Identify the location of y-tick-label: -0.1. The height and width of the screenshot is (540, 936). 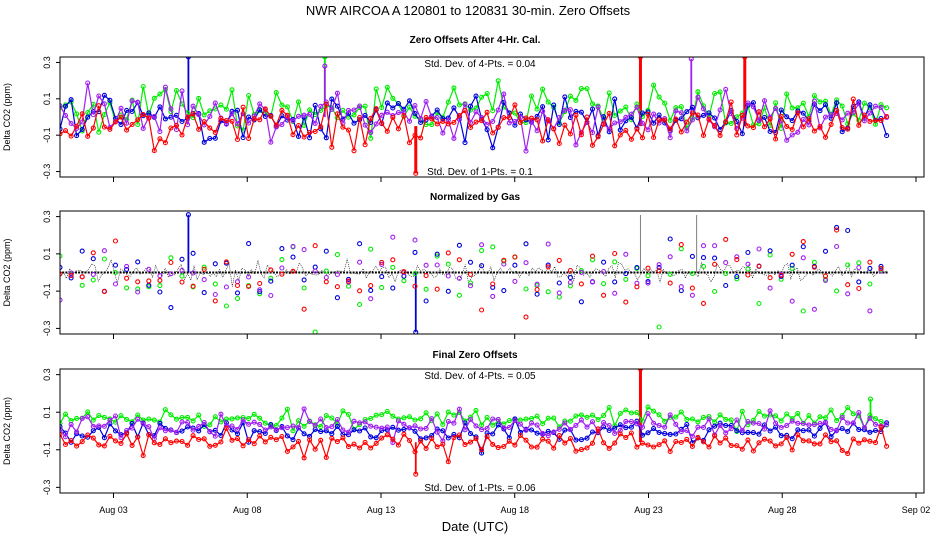
(47, 450).